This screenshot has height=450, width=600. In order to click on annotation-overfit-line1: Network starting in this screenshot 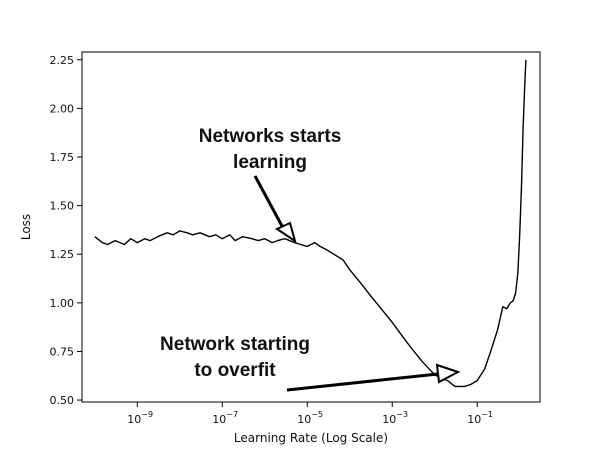, I will do `click(235, 344)`.